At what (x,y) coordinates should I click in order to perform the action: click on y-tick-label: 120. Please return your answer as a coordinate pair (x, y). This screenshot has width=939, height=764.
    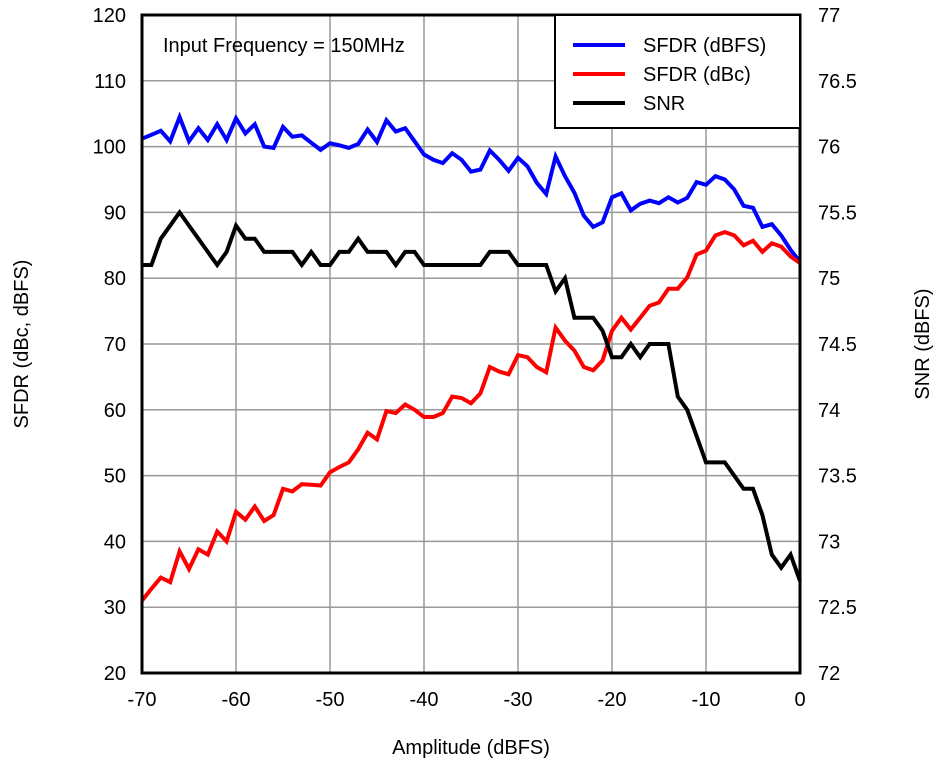
    Looking at the image, I should click on (109, 16).